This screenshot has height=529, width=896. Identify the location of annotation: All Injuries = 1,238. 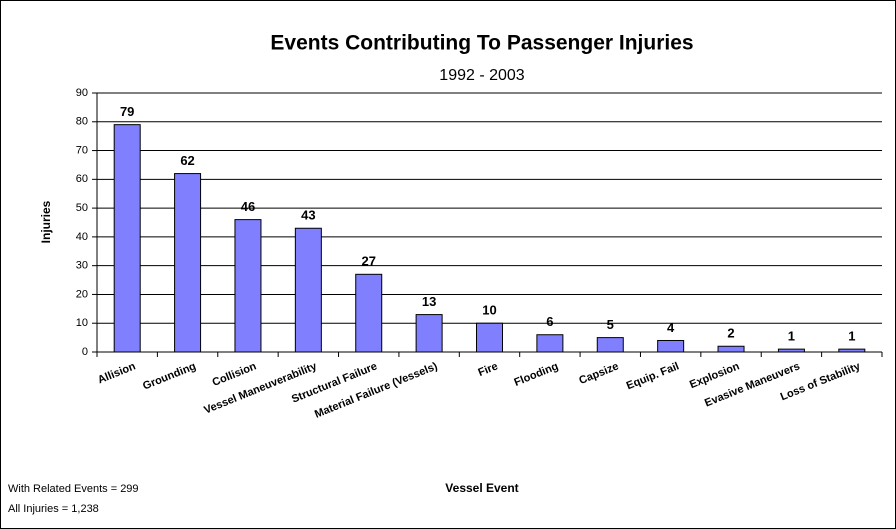
(53, 509).